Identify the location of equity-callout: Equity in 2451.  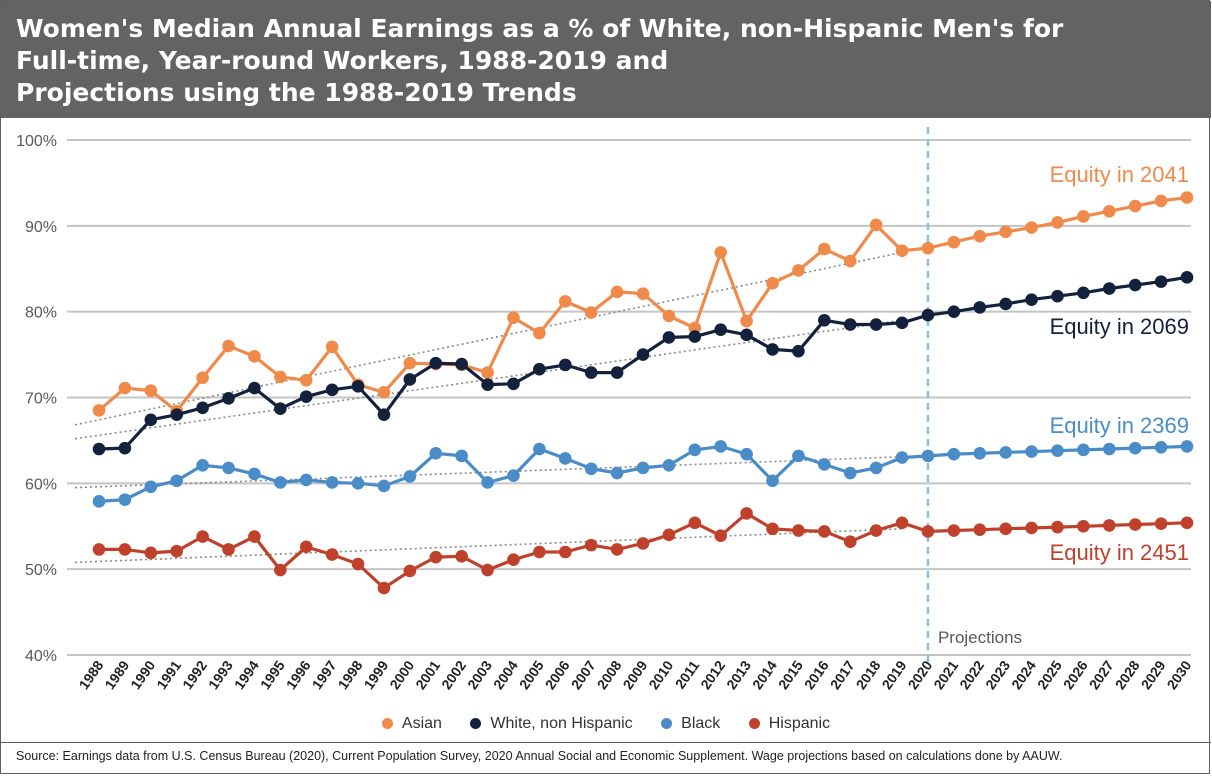
(1119, 552).